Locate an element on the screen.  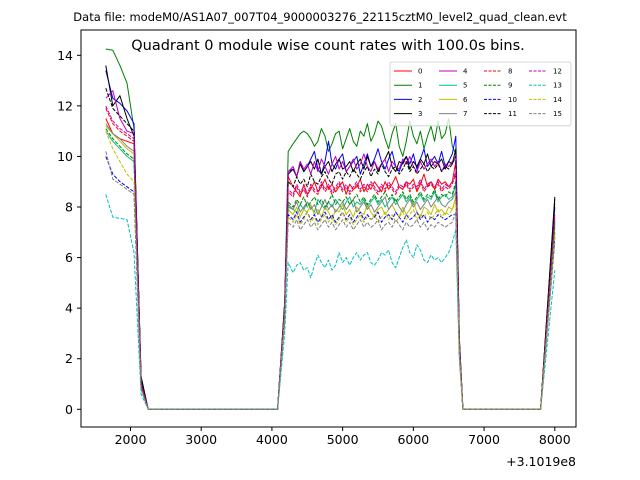
x-tick-label: 3000 is located at coordinates (201, 439).